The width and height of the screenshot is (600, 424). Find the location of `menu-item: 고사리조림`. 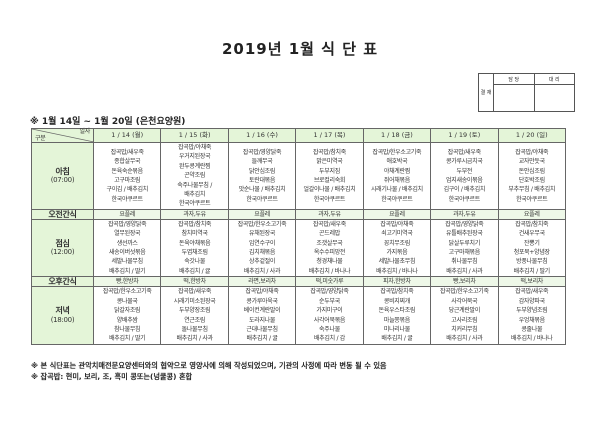

menu-item: 고사리조림 is located at coordinates (464, 320).